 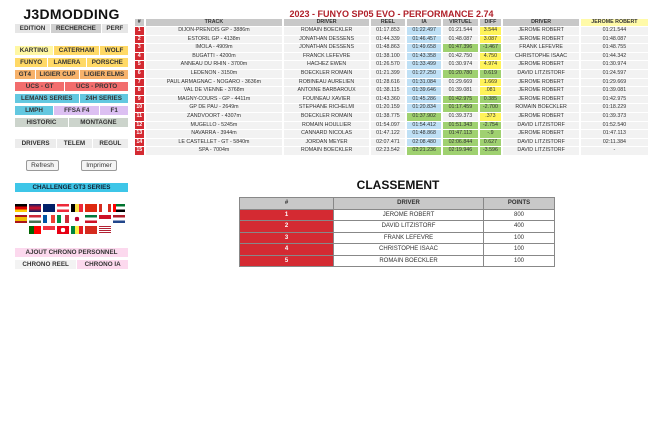 I want to click on reel-time: 01:54.097, so click(x=388, y=125).